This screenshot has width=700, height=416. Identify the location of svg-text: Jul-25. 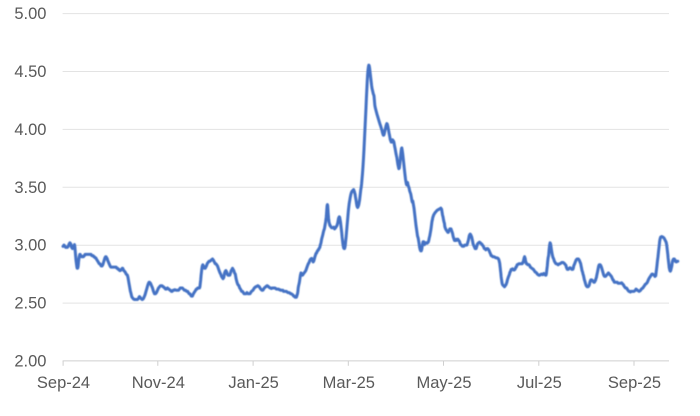
(539, 383).